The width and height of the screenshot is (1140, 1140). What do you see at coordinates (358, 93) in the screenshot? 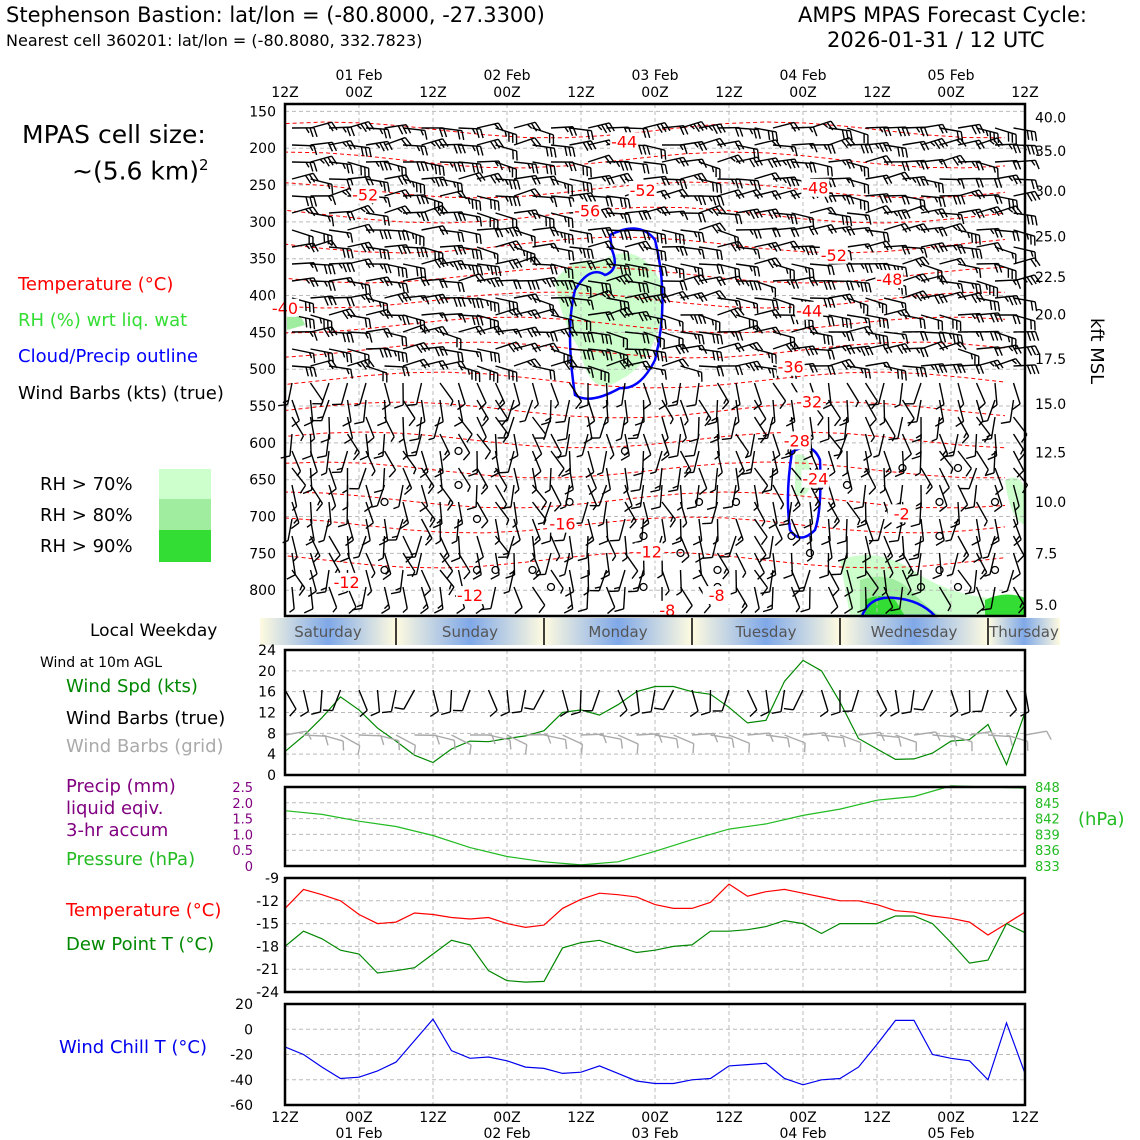
I see `top-tick-label: 00Z` at bounding box center [358, 93].